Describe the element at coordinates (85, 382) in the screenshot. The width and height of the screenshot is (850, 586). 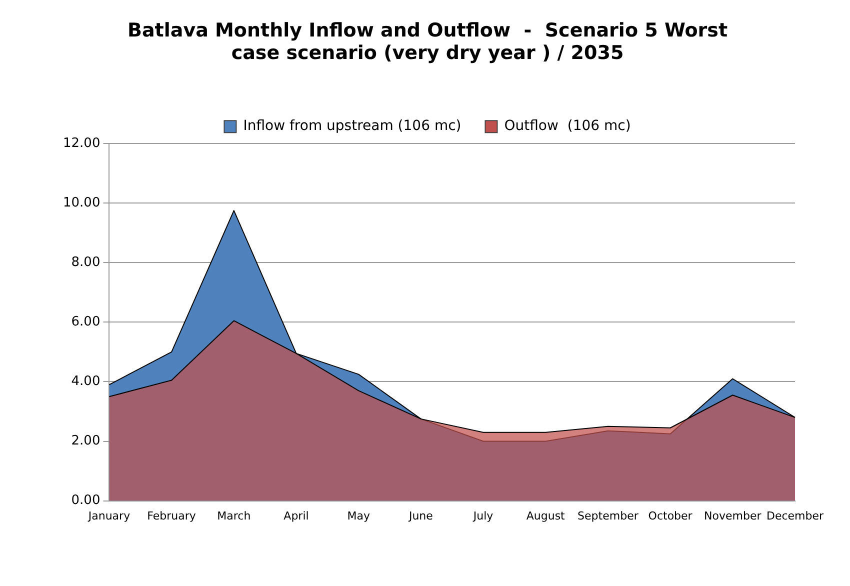
I see `y-tick-label: 4.00` at that location.